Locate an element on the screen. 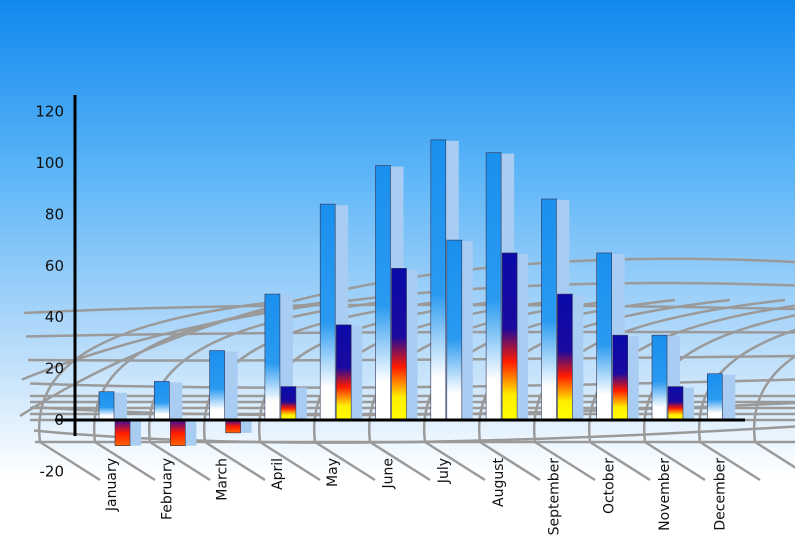 The height and width of the screenshot is (560, 795). y-tick-label: 0 is located at coordinates (59, 420).